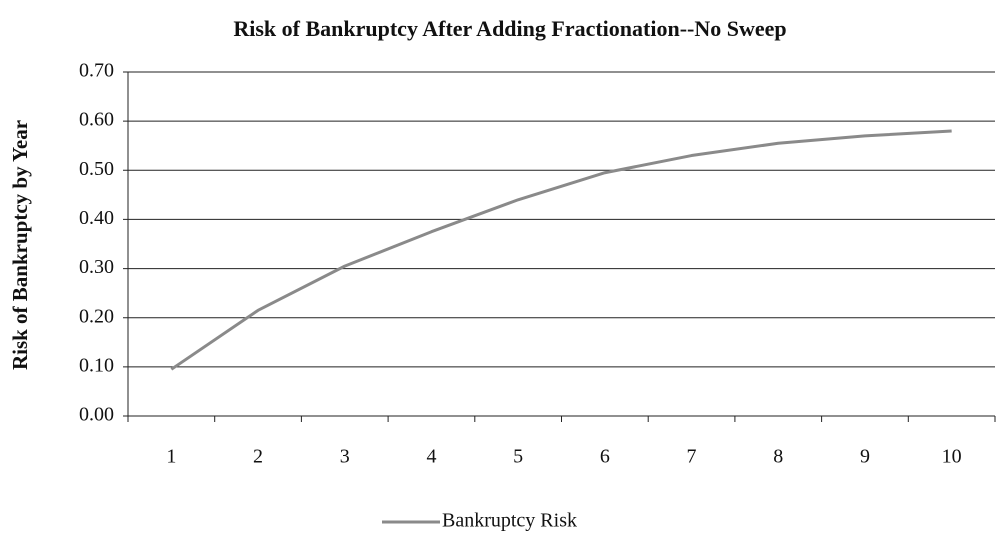  What do you see at coordinates (518, 457) in the screenshot?
I see `x-tick-label: 5` at bounding box center [518, 457].